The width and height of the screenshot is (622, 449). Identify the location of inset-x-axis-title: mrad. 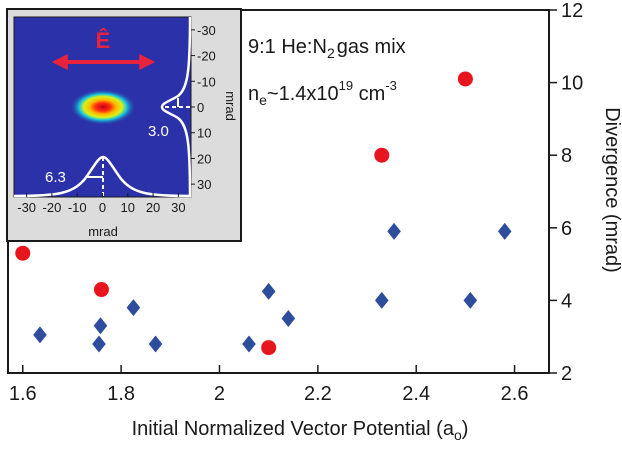
(103, 231).